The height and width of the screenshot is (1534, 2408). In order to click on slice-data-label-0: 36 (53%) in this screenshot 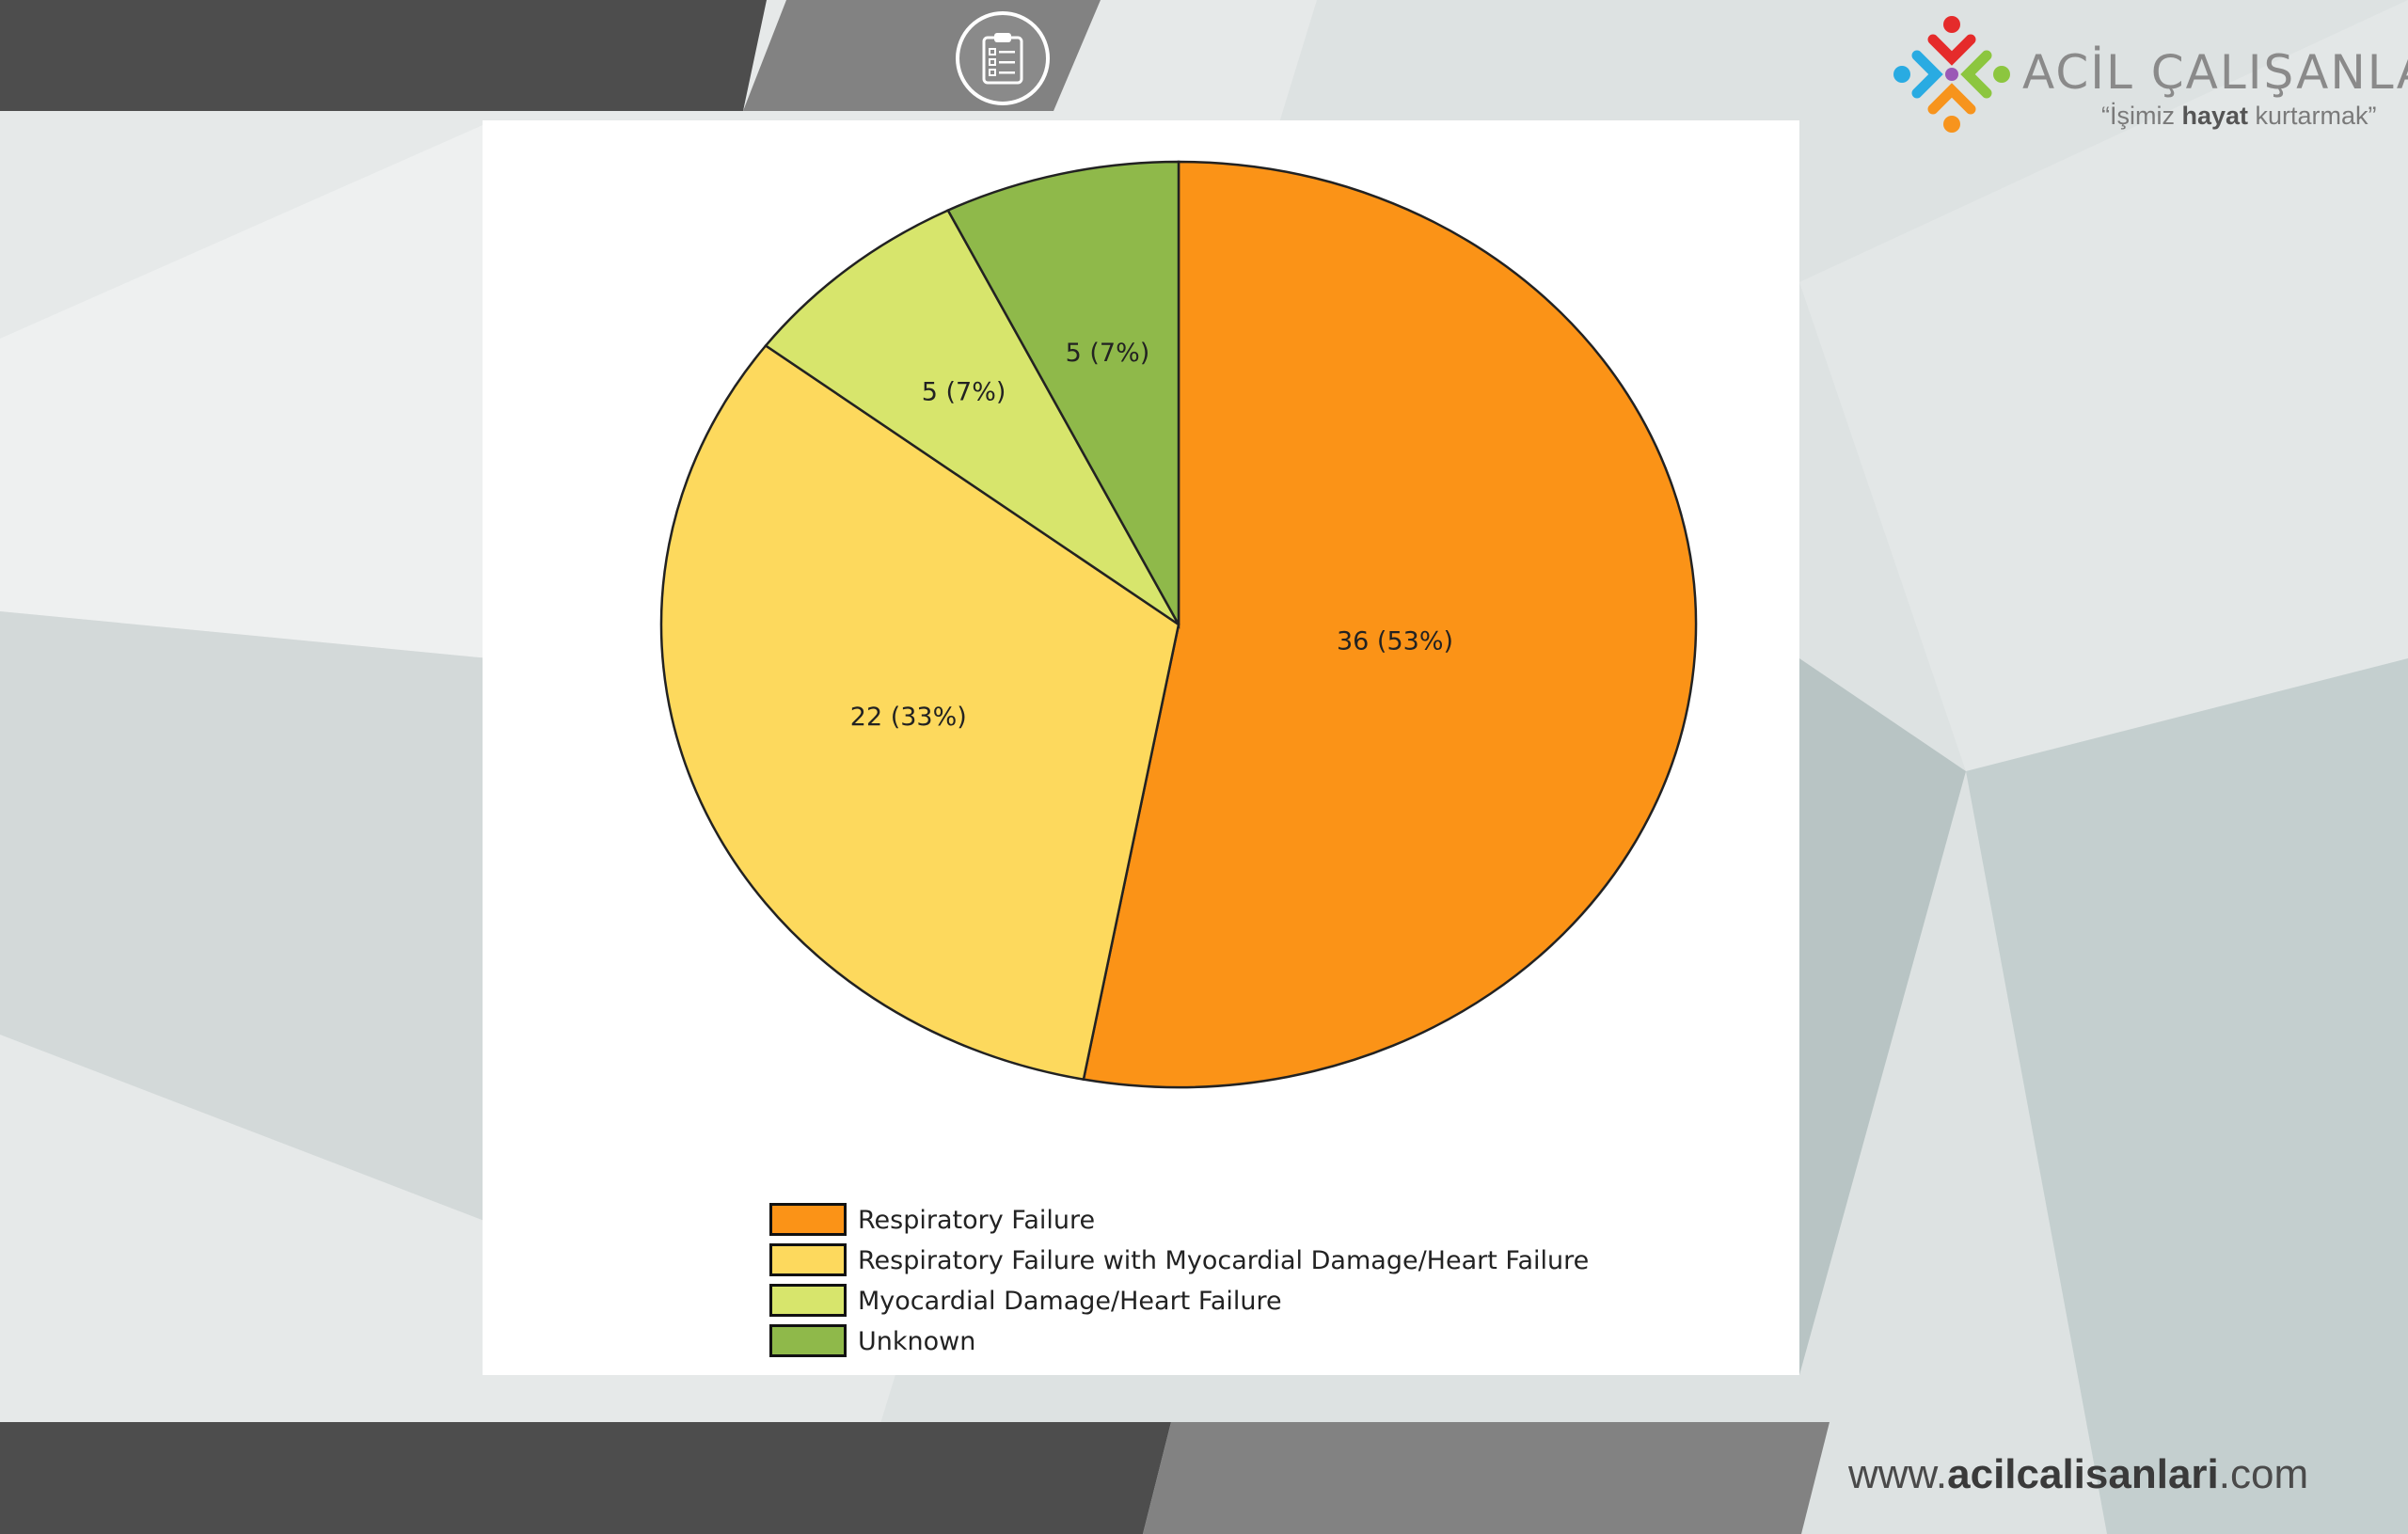, I will do `click(1395, 642)`.